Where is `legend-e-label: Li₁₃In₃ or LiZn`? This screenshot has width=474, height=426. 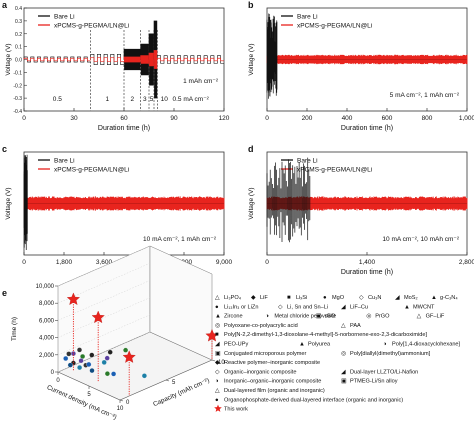
legend-e-label: Li₁₃In₃ or LiZn is located at coordinates (241, 307).